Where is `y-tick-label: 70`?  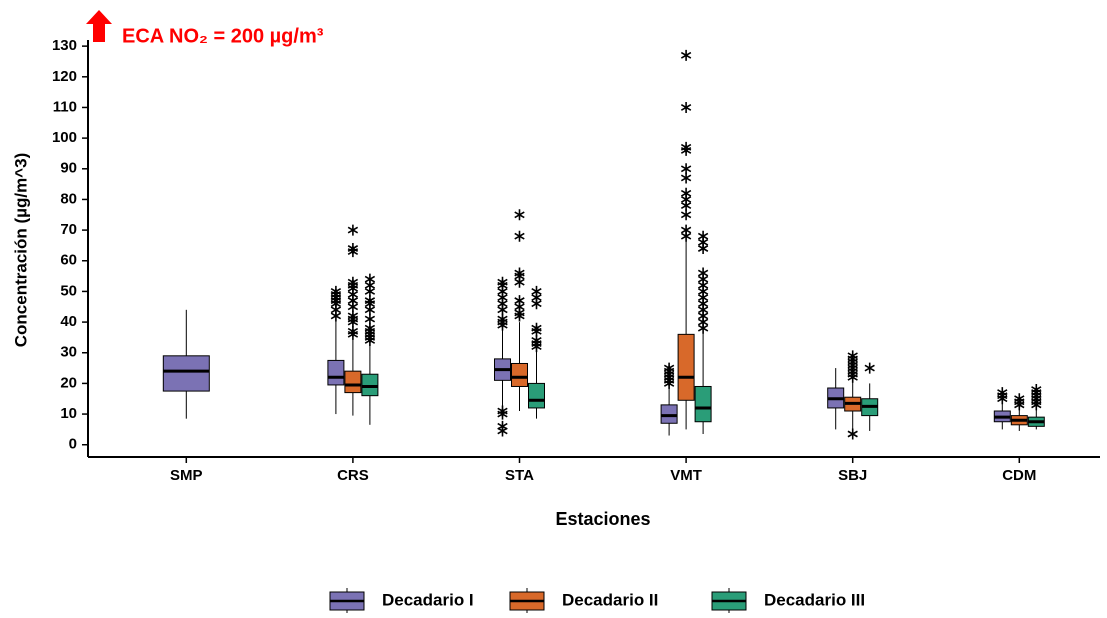 y-tick-label: 70 is located at coordinates (68, 229).